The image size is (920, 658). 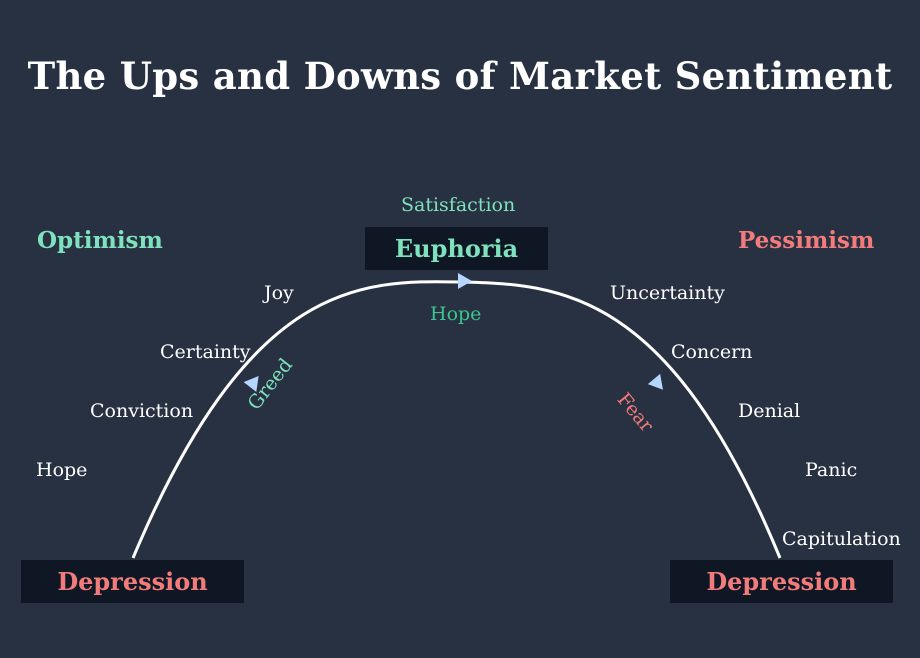 I want to click on stage-joy: Joy, so click(x=279, y=293).